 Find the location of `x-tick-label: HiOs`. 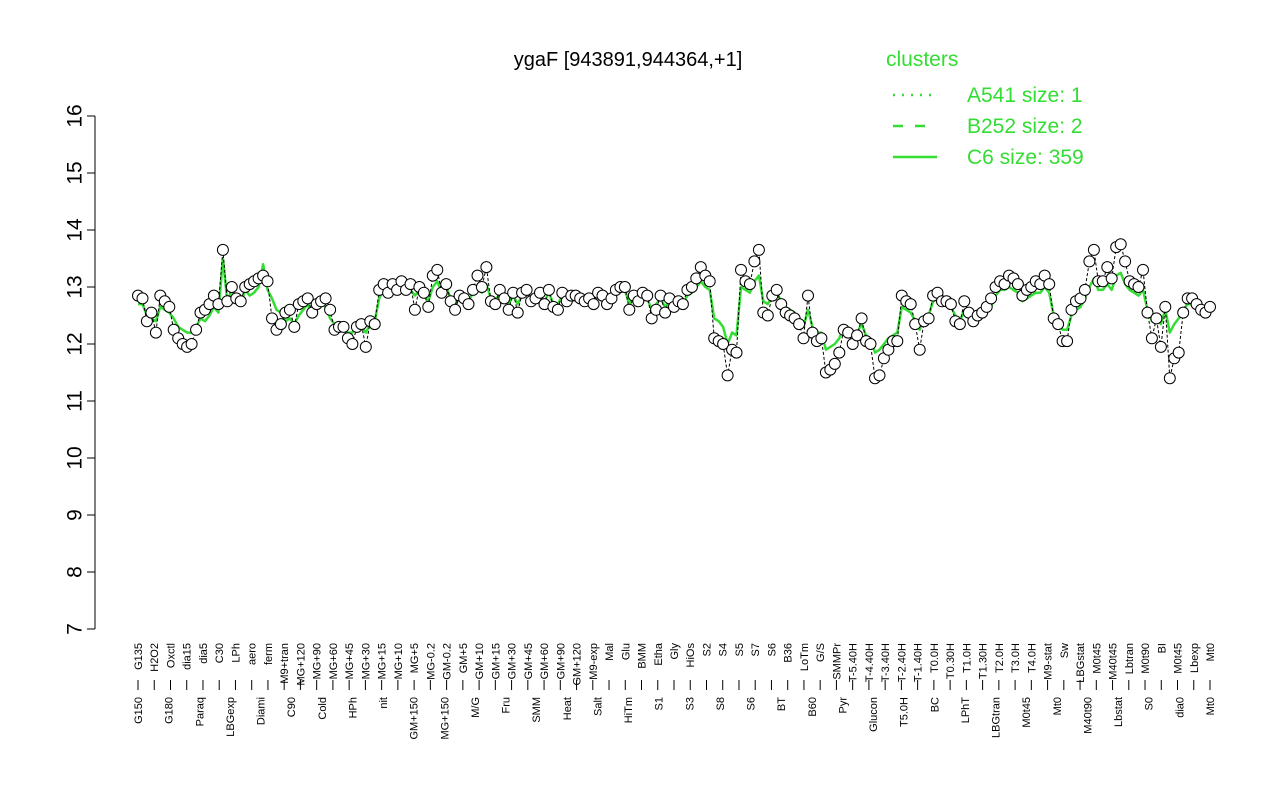

x-tick-label: HiOs is located at coordinates (691, 655).